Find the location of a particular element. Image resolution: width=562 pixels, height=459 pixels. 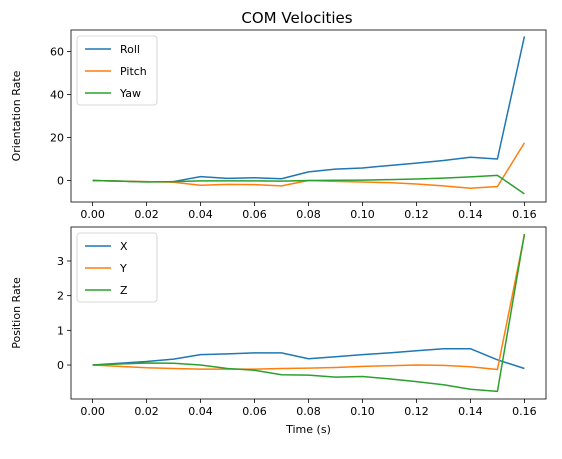

bottom-x-tick-label: 0.00 is located at coordinates (92, 411).